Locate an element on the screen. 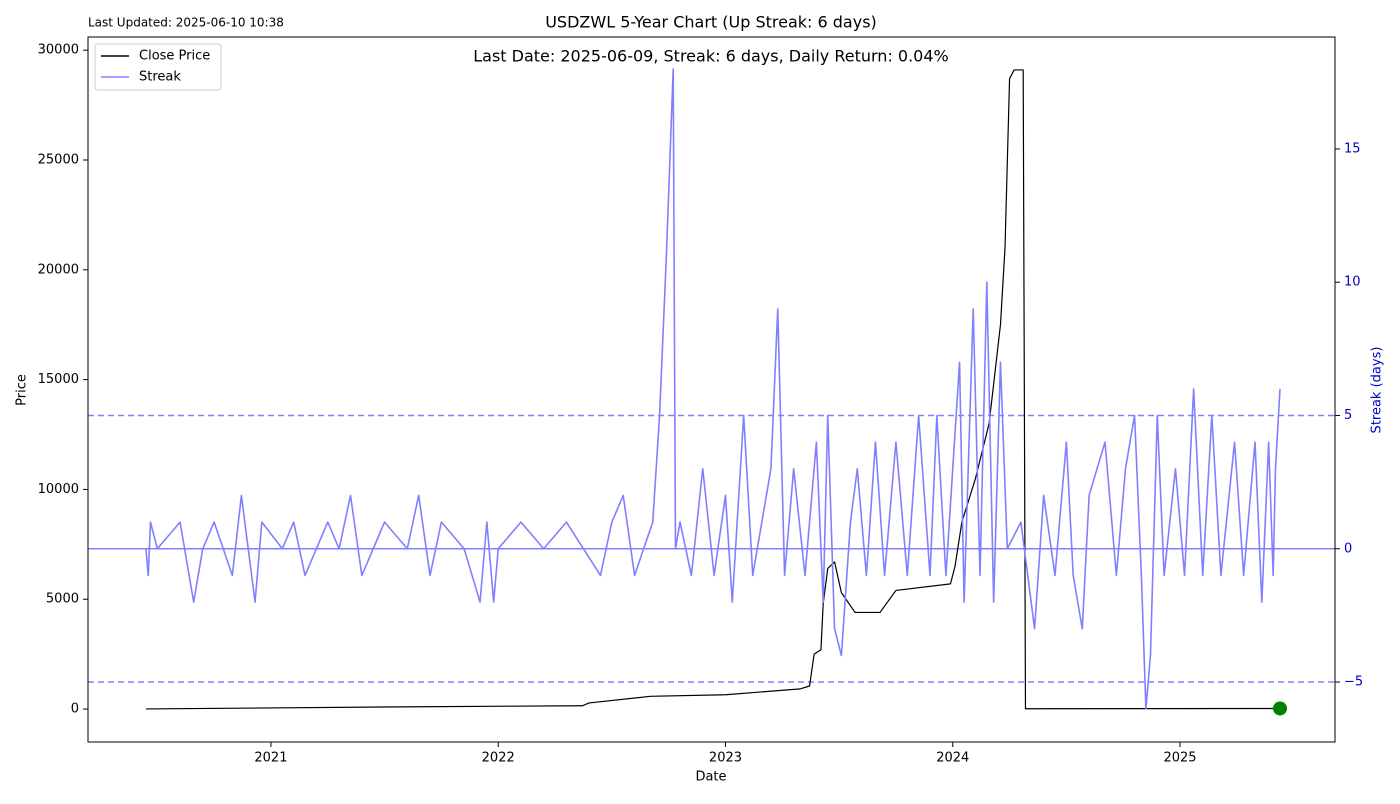 Image resolution: width=1400 pixels, height=804 pixels. x-tick-label: 2024 is located at coordinates (952, 758).